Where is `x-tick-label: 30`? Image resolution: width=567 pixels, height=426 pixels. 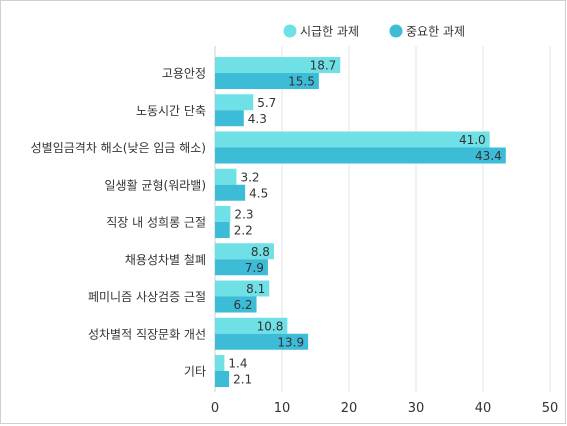
x-tick-label: 30 is located at coordinates (416, 408).